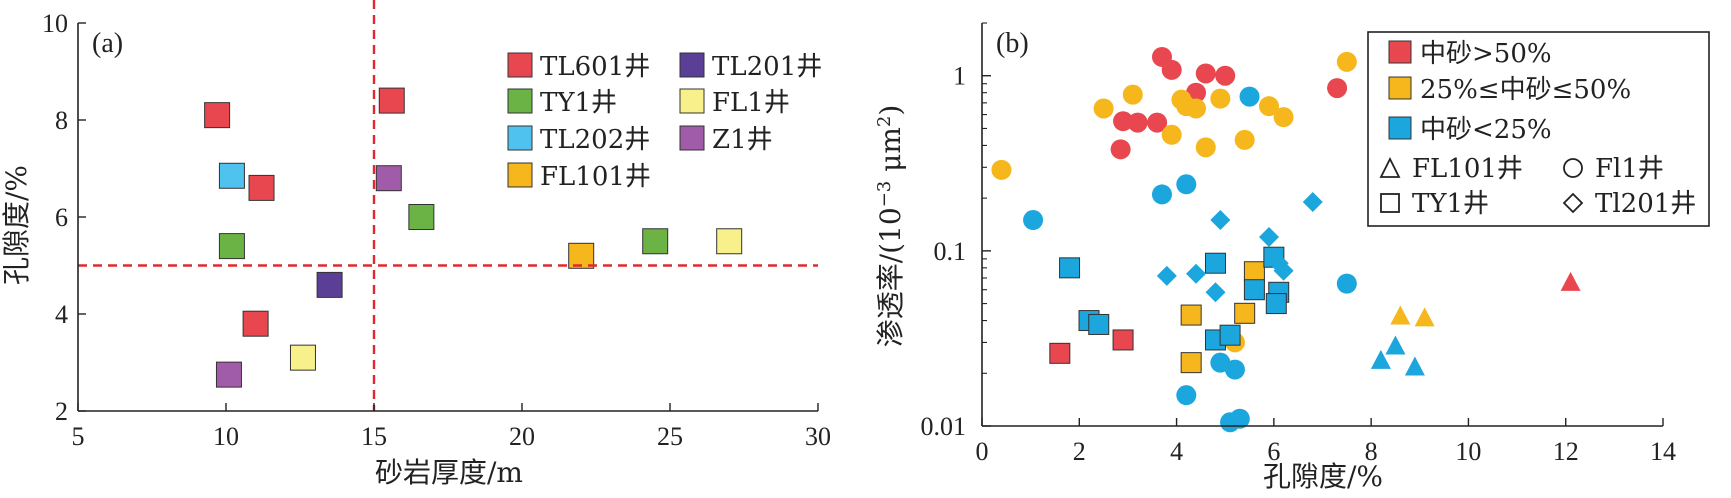 The height and width of the screenshot is (498, 1731). Describe the element at coordinates (61, 411) in the screenshot. I see `chart-a-y-tick-label: 2` at that location.